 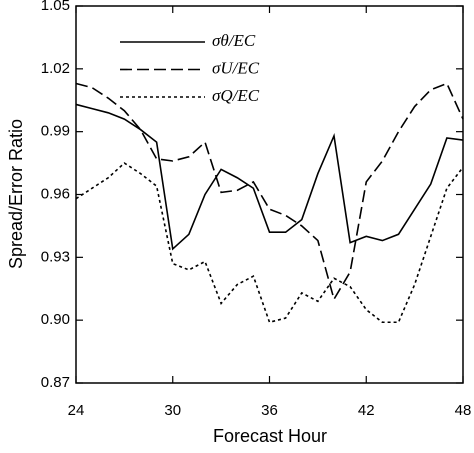 What do you see at coordinates (55, 319) in the screenshot?
I see `y-tick-label: 0.90` at bounding box center [55, 319].